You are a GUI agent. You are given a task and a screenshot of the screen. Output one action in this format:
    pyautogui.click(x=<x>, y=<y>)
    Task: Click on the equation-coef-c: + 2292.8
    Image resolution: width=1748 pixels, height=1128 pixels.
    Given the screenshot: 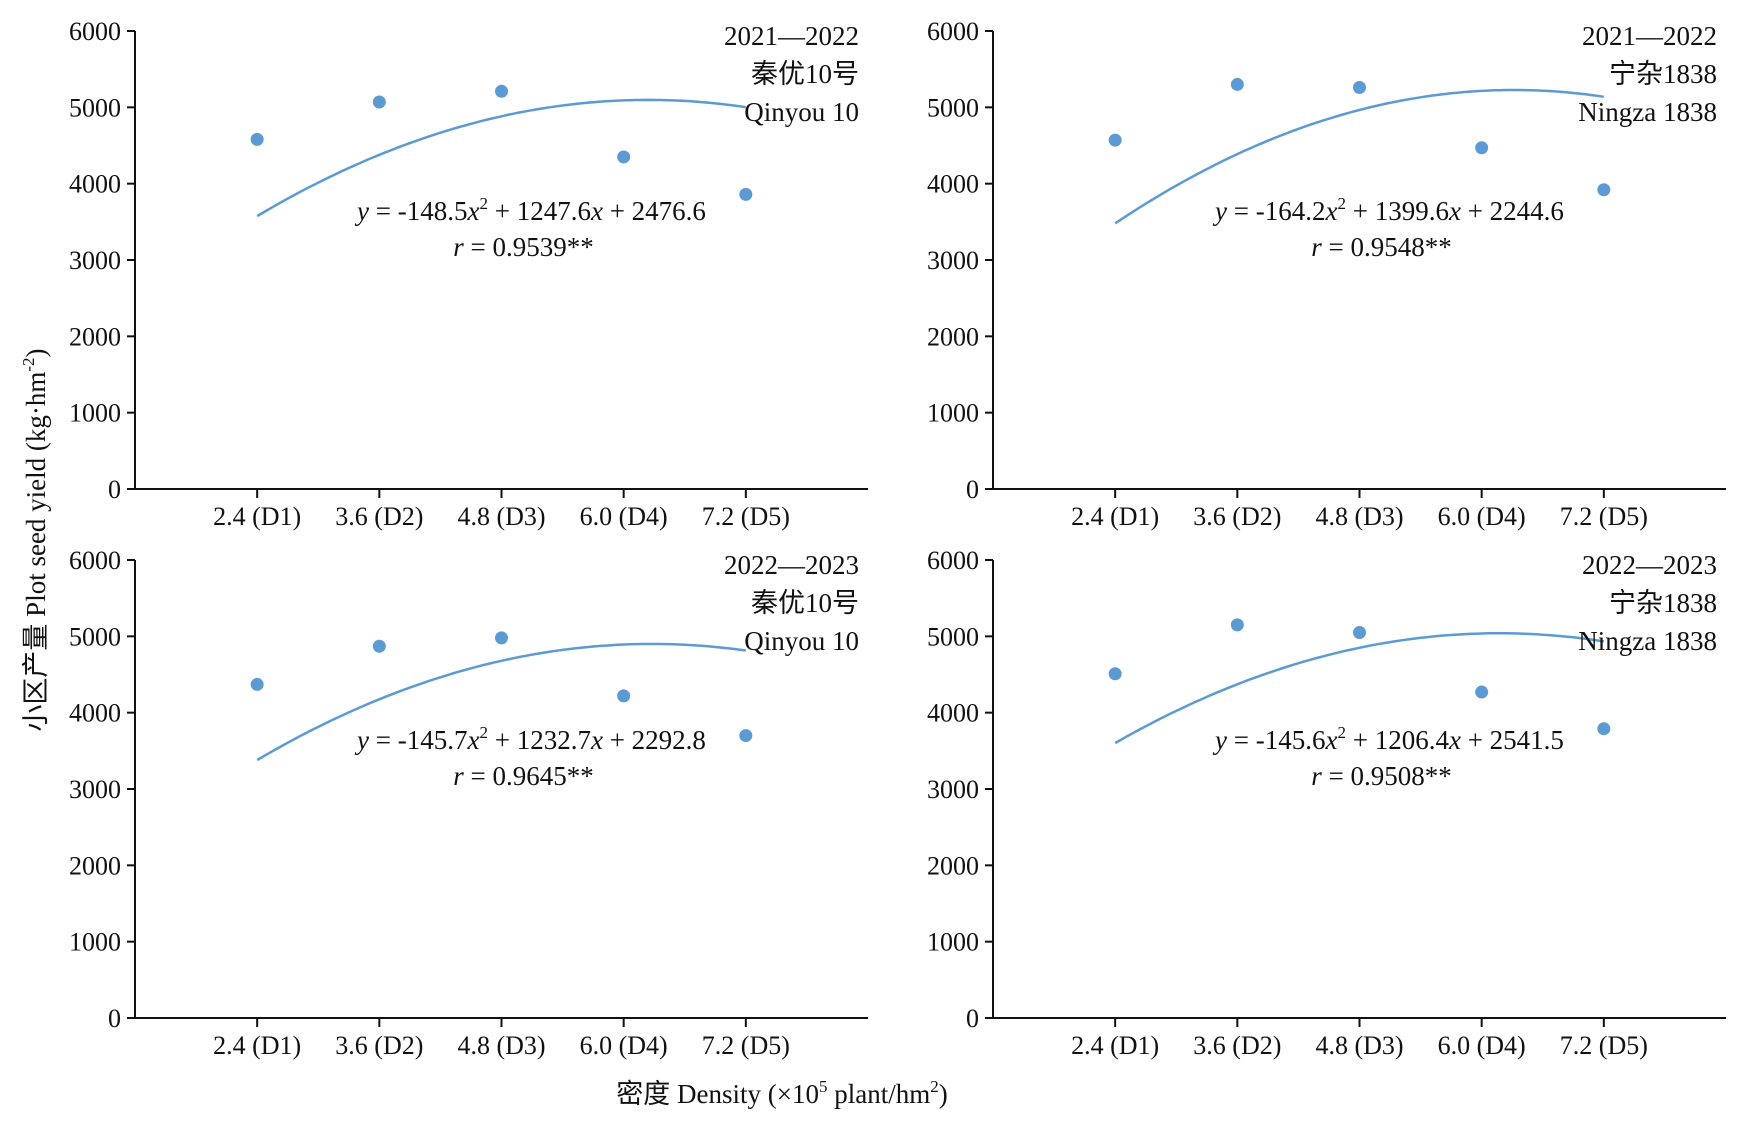 What is the action you would take?
    pyautogui.click(x=654, y=740)
    